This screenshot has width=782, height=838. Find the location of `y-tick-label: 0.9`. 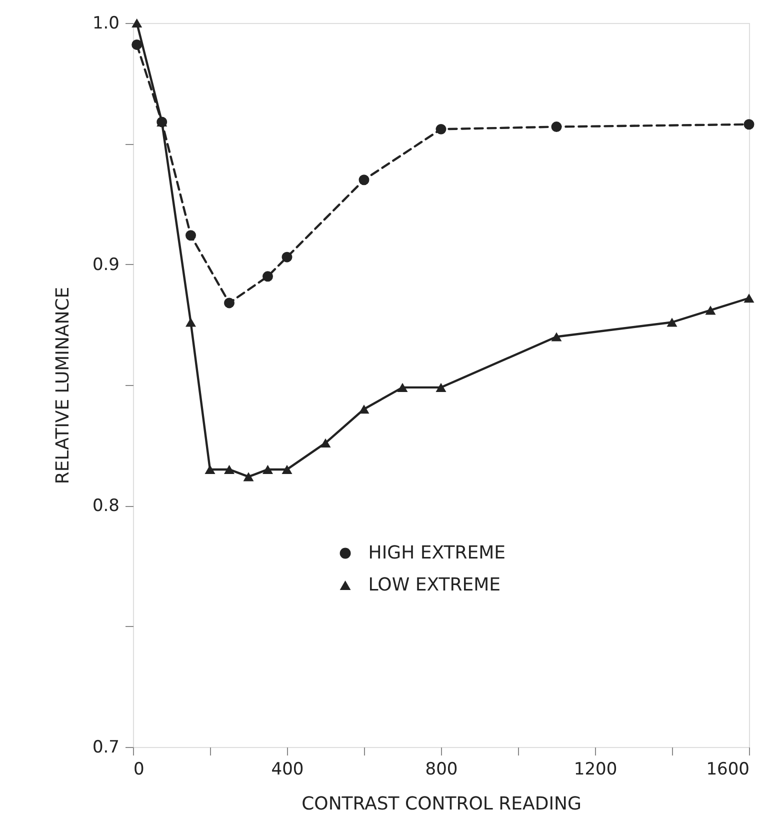

y-tick-label: 0.9 is located at coordinates (106, 264).